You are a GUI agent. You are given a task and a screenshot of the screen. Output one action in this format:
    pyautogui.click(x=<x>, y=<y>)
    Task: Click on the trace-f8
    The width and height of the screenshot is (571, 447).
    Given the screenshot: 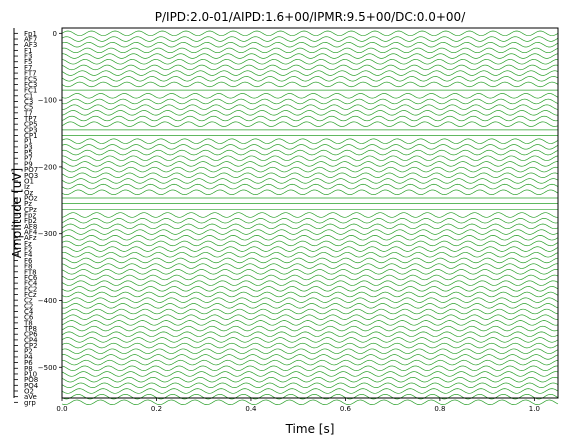 What is the action you would take?
    pyautogui.click(x=310, y=266)
    